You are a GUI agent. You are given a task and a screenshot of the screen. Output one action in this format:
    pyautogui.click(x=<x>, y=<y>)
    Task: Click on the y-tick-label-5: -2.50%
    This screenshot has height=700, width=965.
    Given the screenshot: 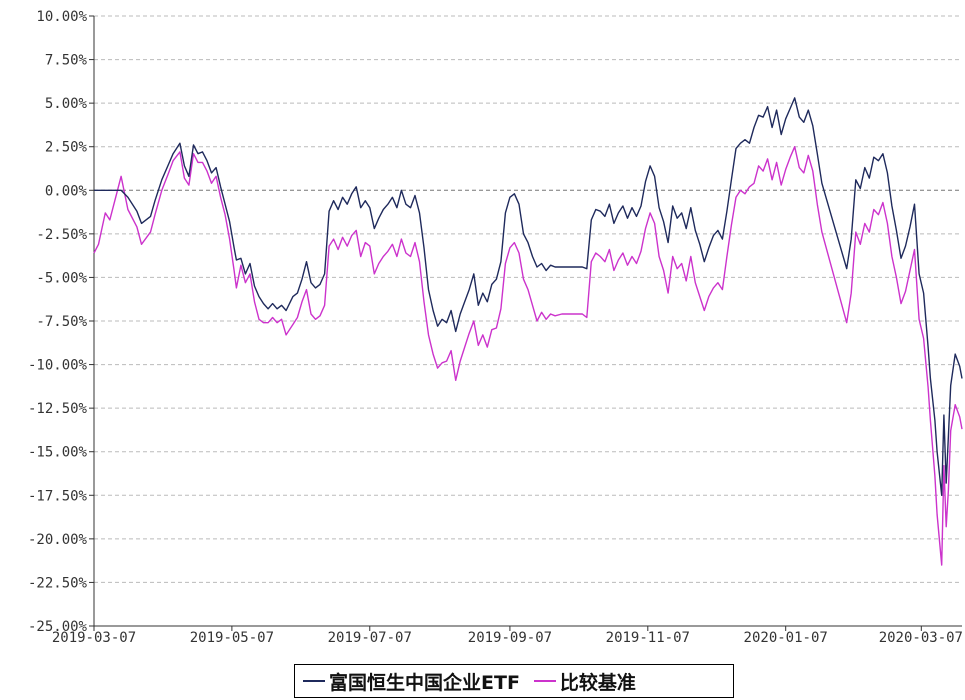 What is the action you would take?
    pyautogui.click(x=61, y=235)
    